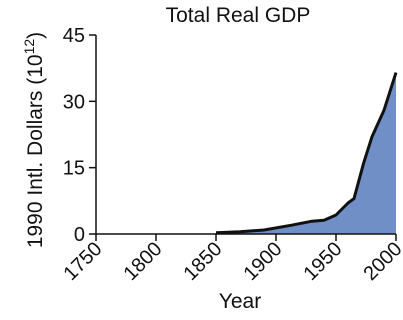  Describe the element at coordinates (323, 261) in the screenshot. I see `x-tick-label: 1950` at that location.